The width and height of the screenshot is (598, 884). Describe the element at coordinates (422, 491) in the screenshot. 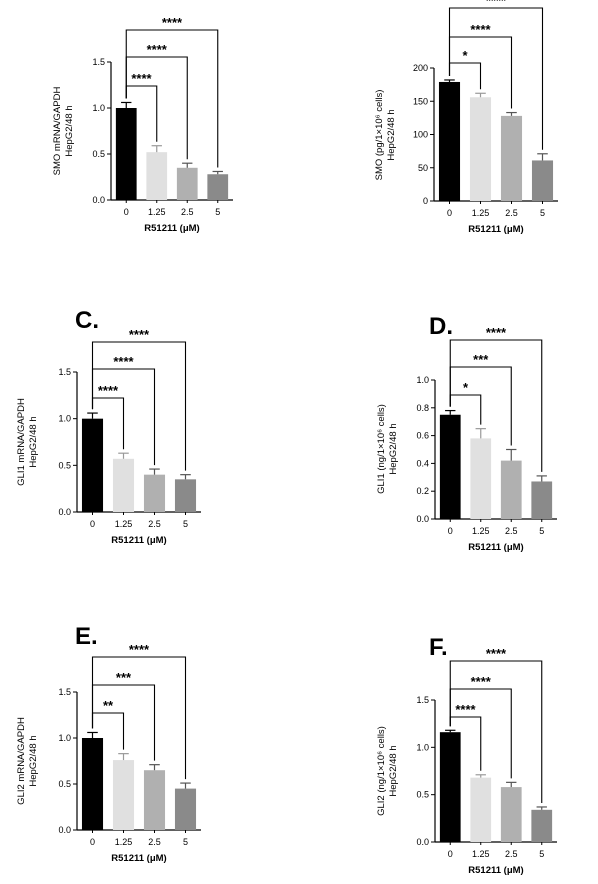

I see `y-tick-label: 0.2` at that location.